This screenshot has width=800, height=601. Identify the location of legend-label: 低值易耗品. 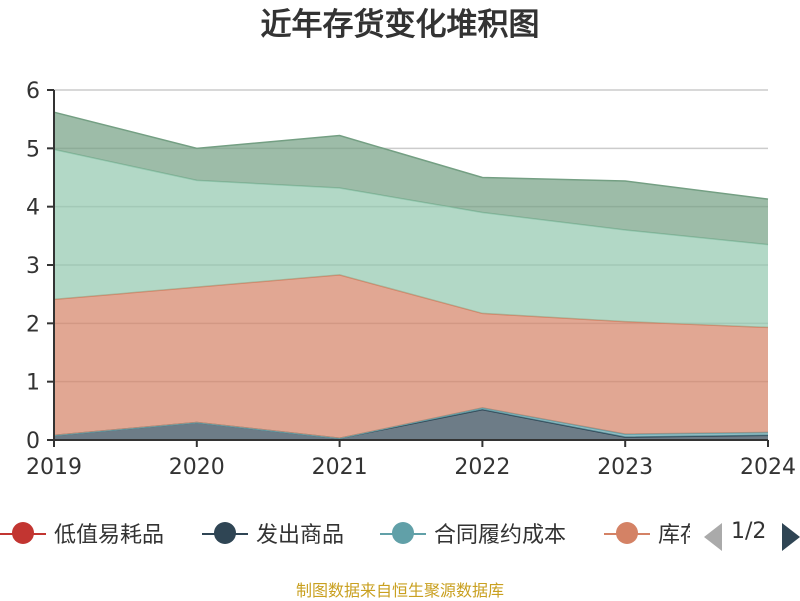
(109, 535).